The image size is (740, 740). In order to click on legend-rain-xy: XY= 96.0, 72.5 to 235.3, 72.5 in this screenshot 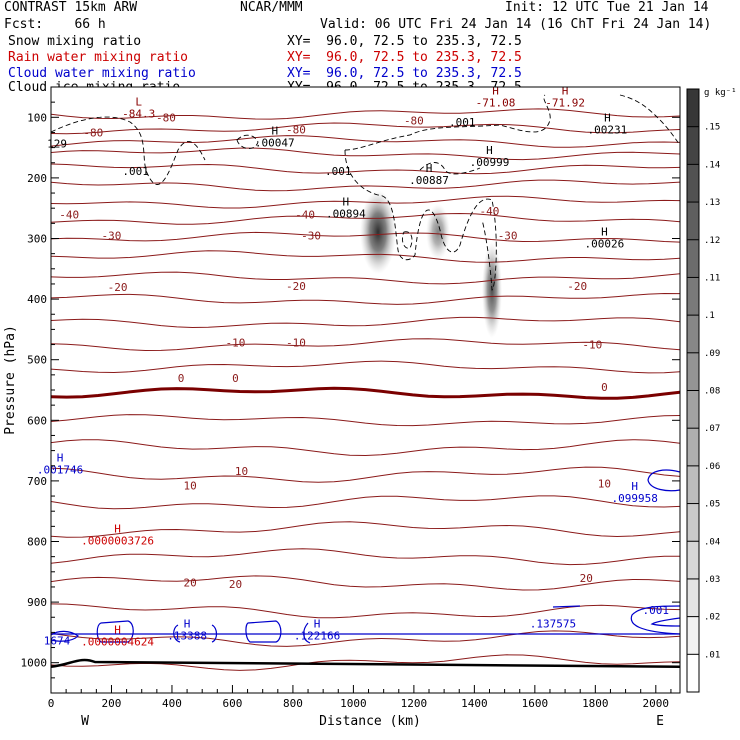, I will do `click(404, 57)`.